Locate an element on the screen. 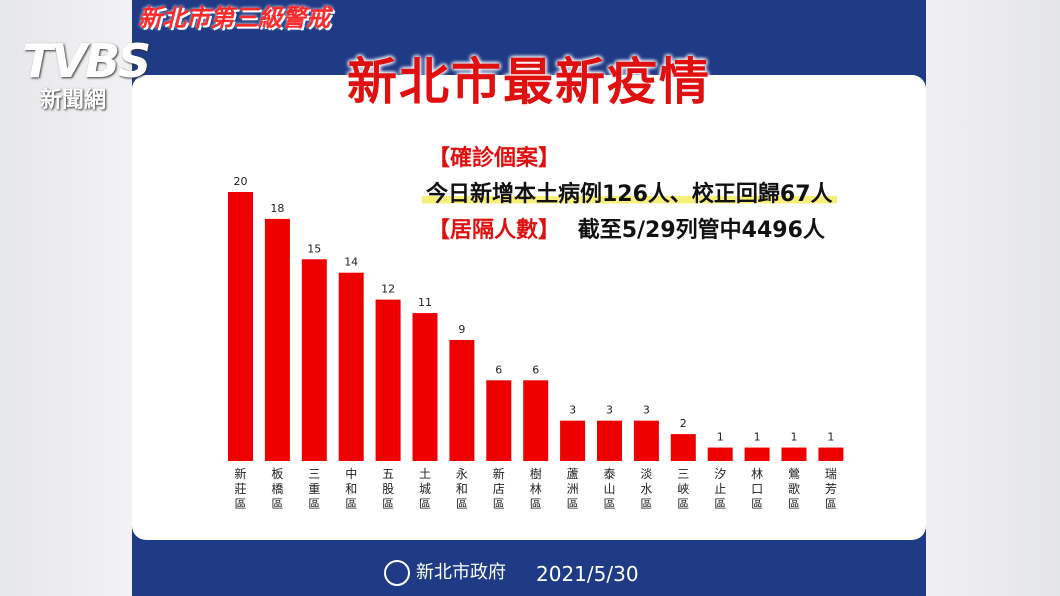 The image size is (1060, 596). category-label: 新莊區 is located at coordinates (240, 488).